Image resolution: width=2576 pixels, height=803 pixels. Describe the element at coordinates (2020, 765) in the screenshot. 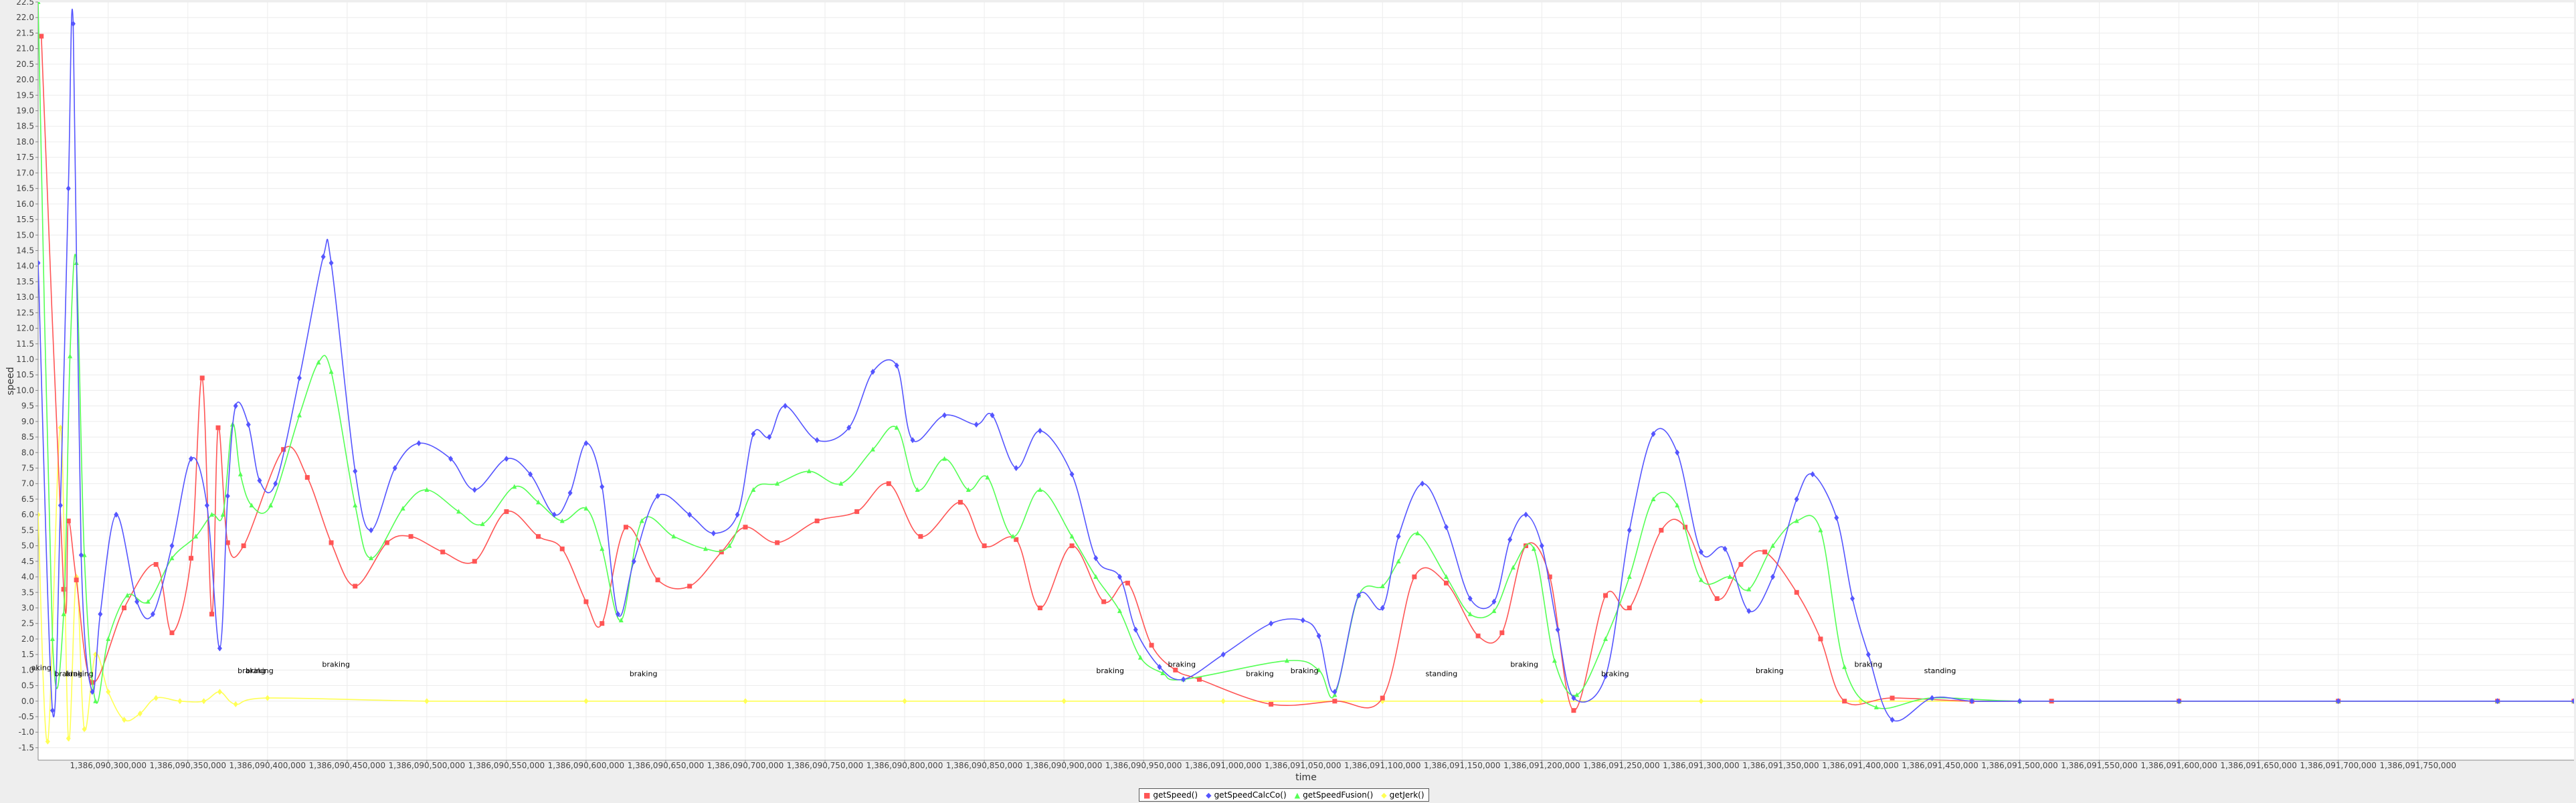

I see `x-tick-label: 1,386,091,500,000` at that location.